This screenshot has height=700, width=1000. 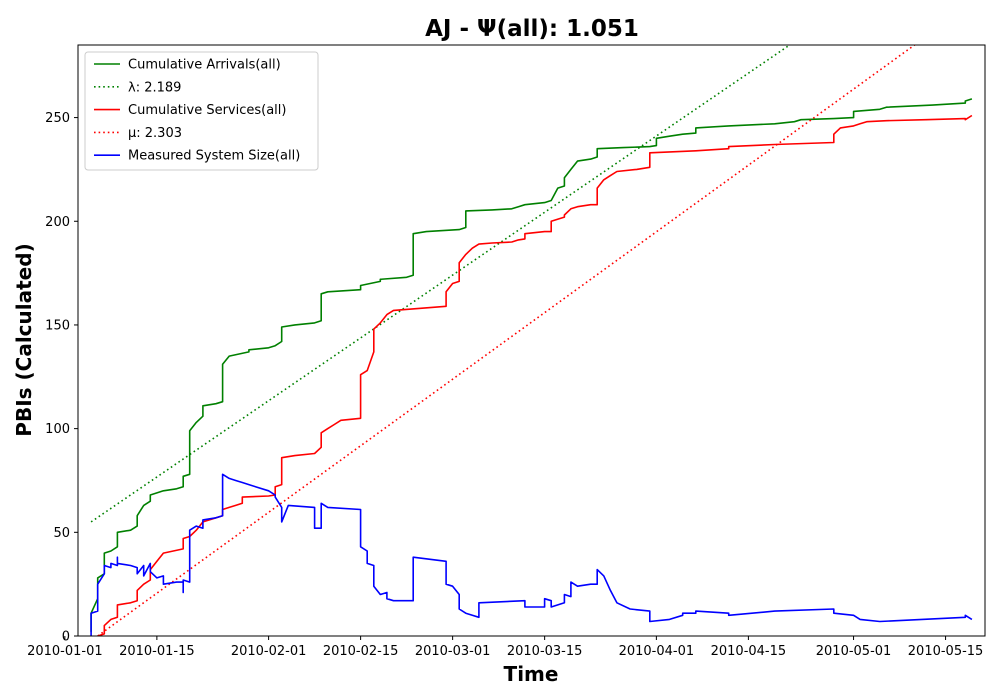 I want to click on x-tick-label: 2010-04-01, so click(x=657, y=651).